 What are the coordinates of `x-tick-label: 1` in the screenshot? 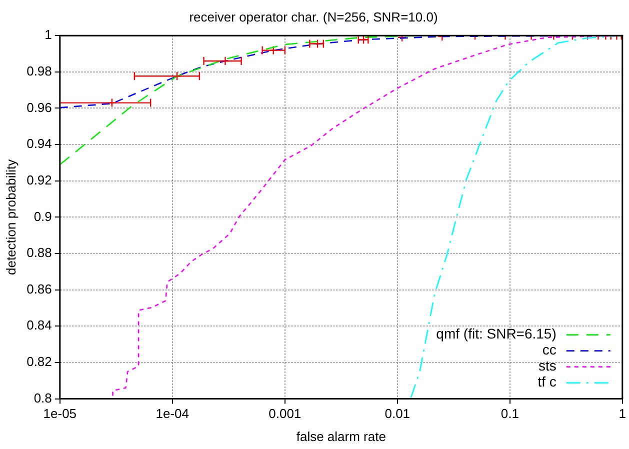 It's located at (622, 414).